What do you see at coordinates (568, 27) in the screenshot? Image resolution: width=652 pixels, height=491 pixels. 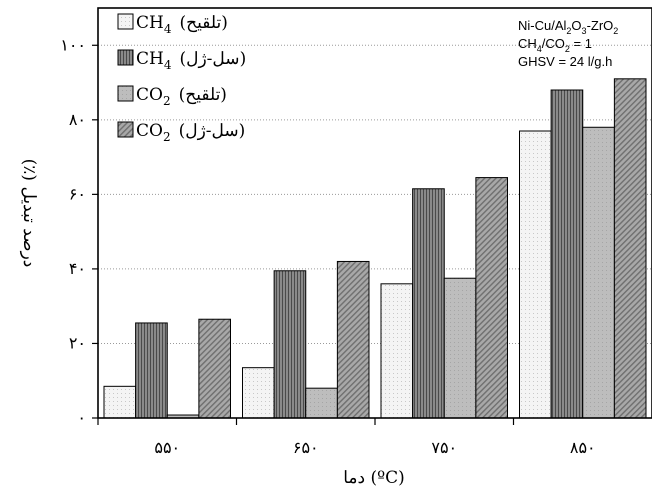 I see `annotation-catalyst: Ni-Cu/Al2O3-ZrO2` at bounding box center [568, 27].